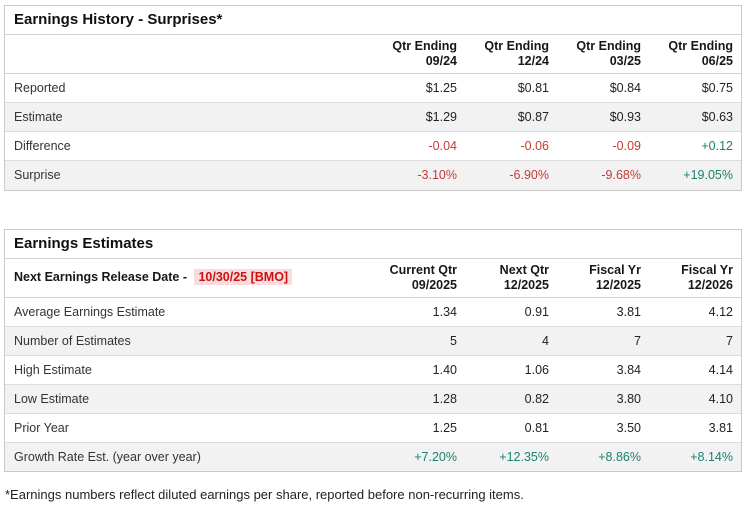 This screenshot has height=512, width=746. I want to click on table-row-estimate: Estimate $1.29 $0.87 $0.93 $0.63, so click(373, 117).